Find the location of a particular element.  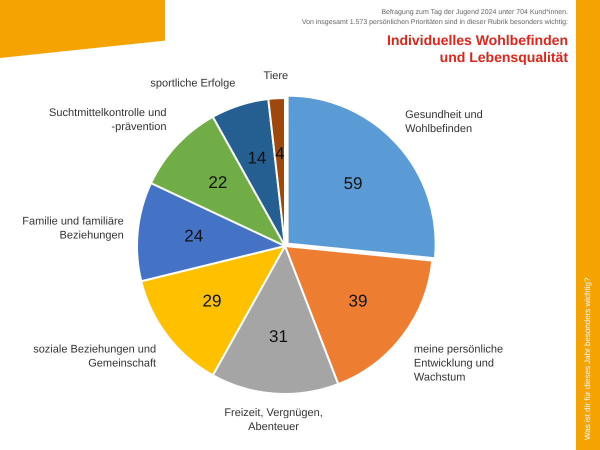

data-label: 39 is located at coordinates (358, 300).